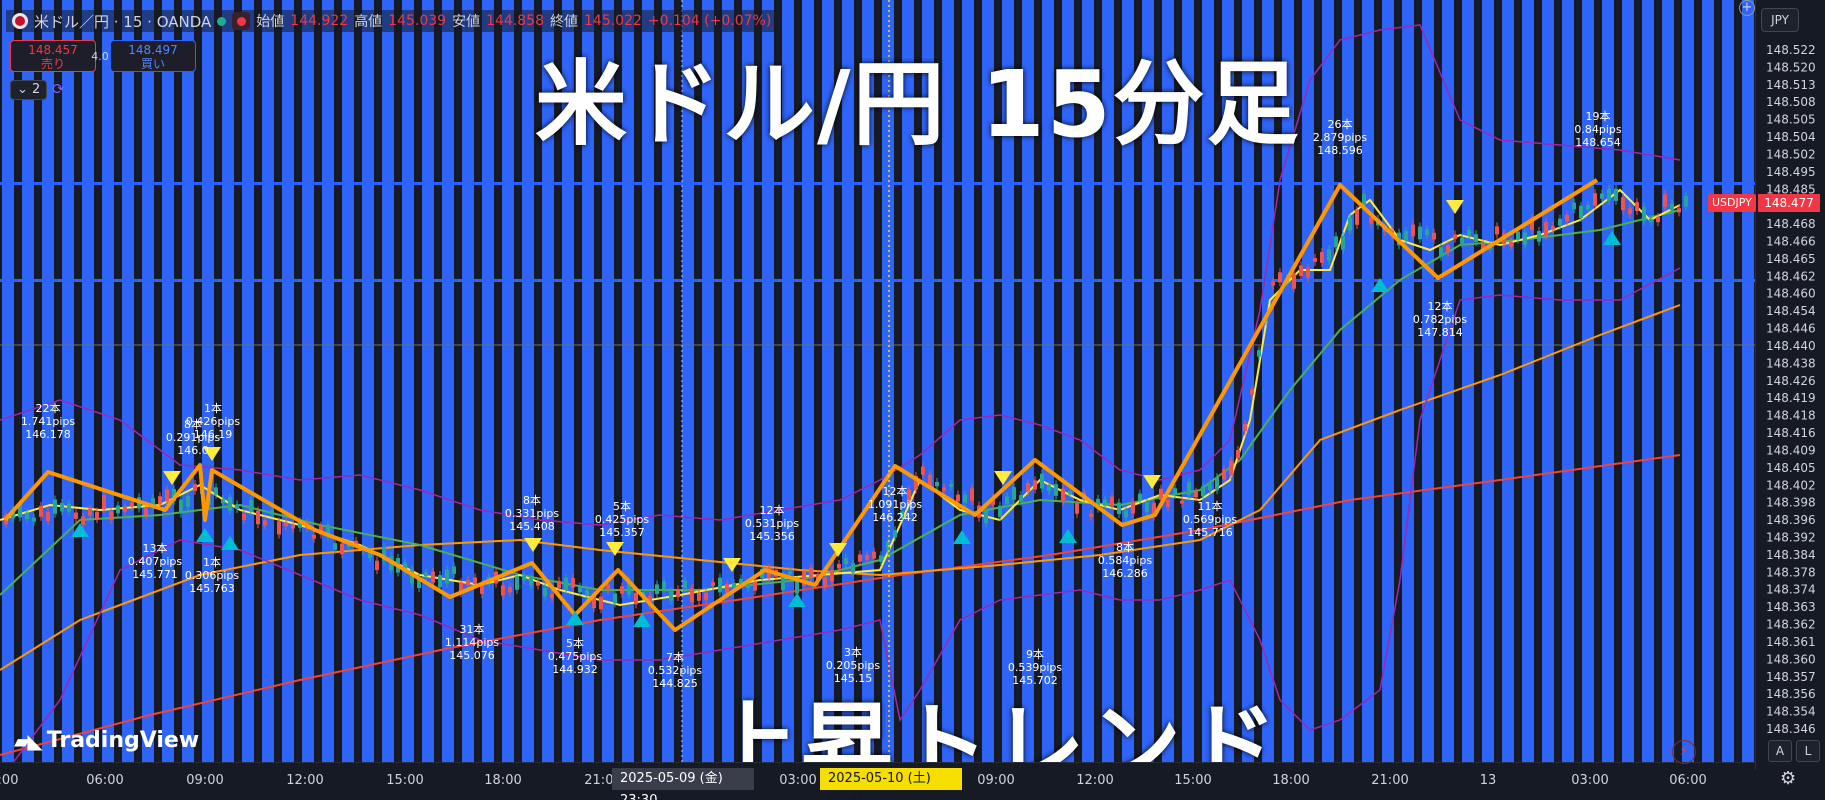 The image size is (1825, 800). What do you see at coordinates (123, 740) in the screenshot?
I see `brand-name: TradingView` at bounding box center [123, 740].